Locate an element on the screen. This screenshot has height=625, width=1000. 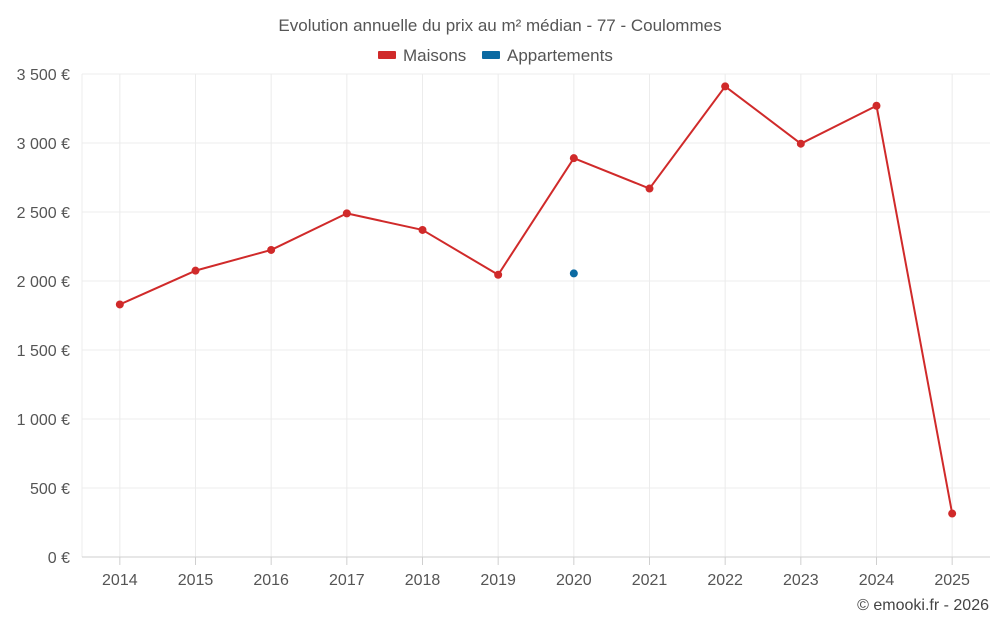
legend-item-appartements: Appartements is located at coordinates (547, 55).